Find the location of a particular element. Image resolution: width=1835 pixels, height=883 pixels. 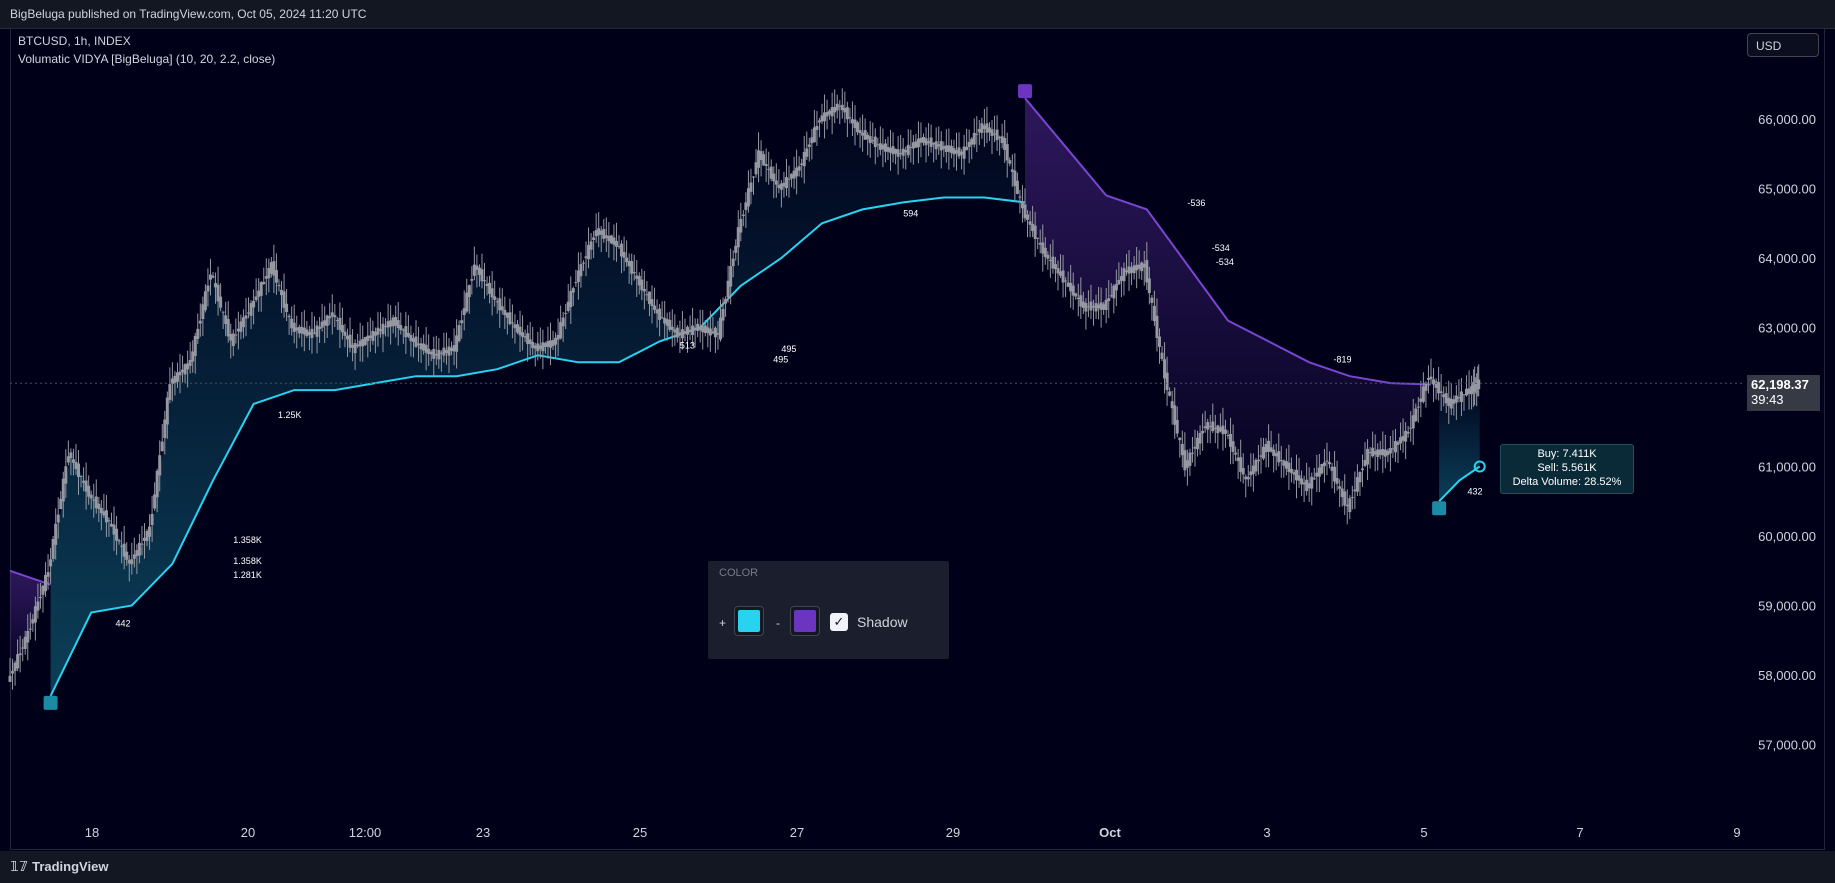

bear-color-fill is located at coordinates (805, 621).